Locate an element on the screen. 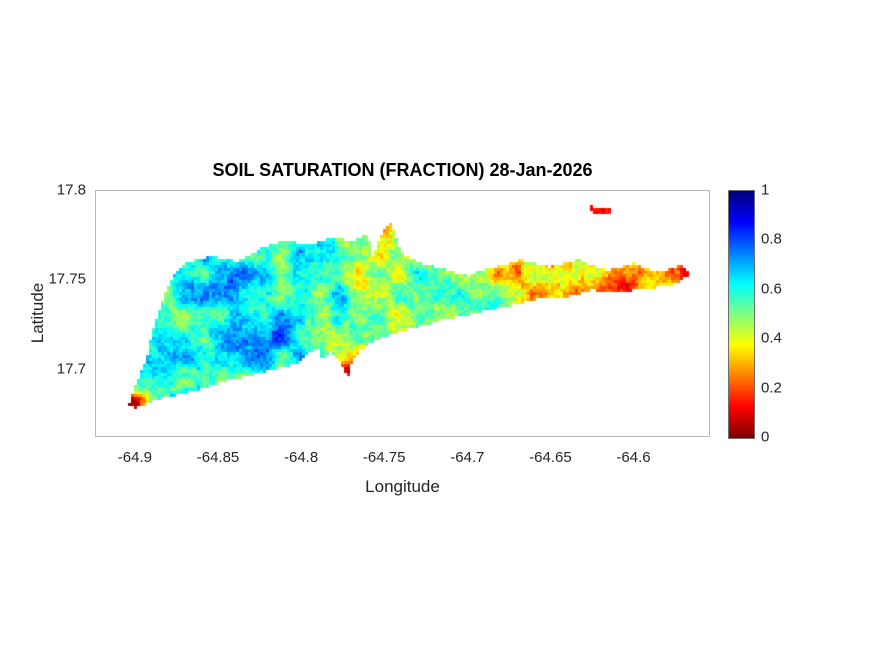 The height and width of the screenshot is (656, 875). colorbar-tick-label: 0.8 is located at coordinates (771, 239).